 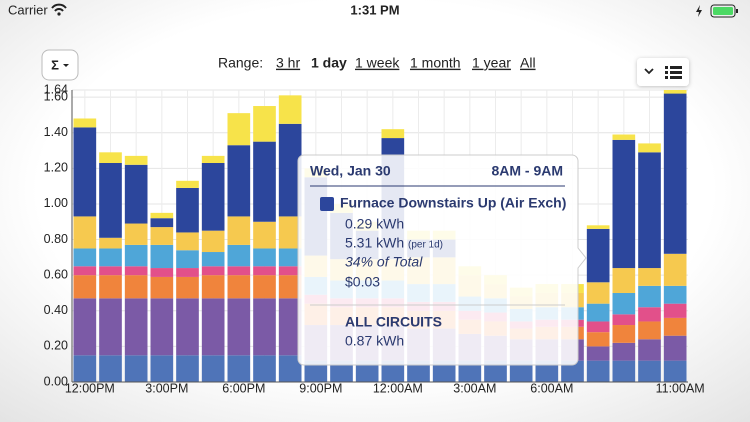 What do you see at coordinates (56, 381) in the screenshot?
I see `y-tick-label: 0.00` at bounding box center [56, 381].